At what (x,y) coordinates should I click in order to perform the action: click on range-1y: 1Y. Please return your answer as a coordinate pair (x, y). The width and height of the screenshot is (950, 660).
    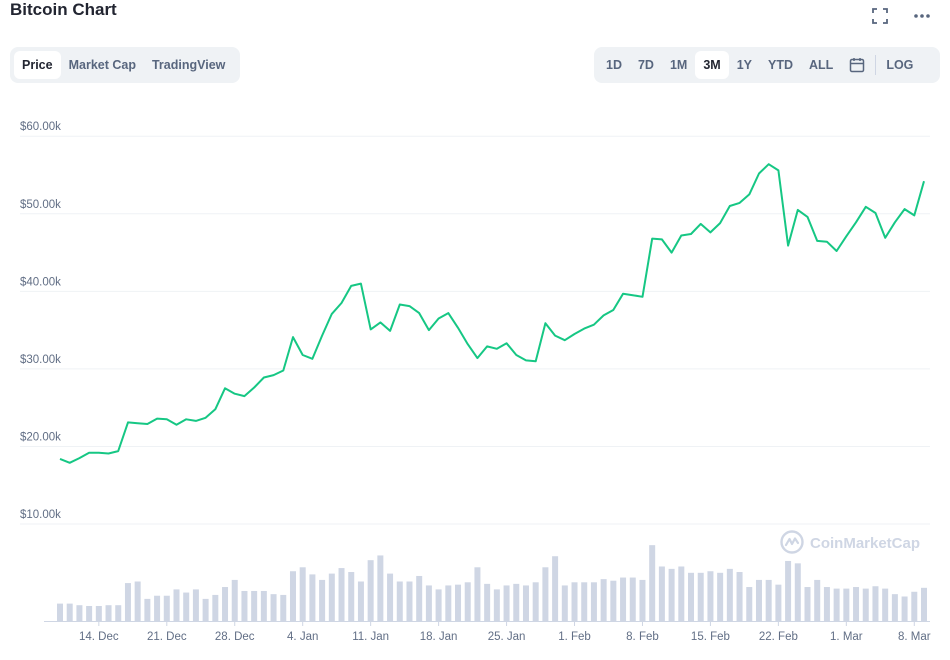
    Looking at the image, I should click on (744, 65).